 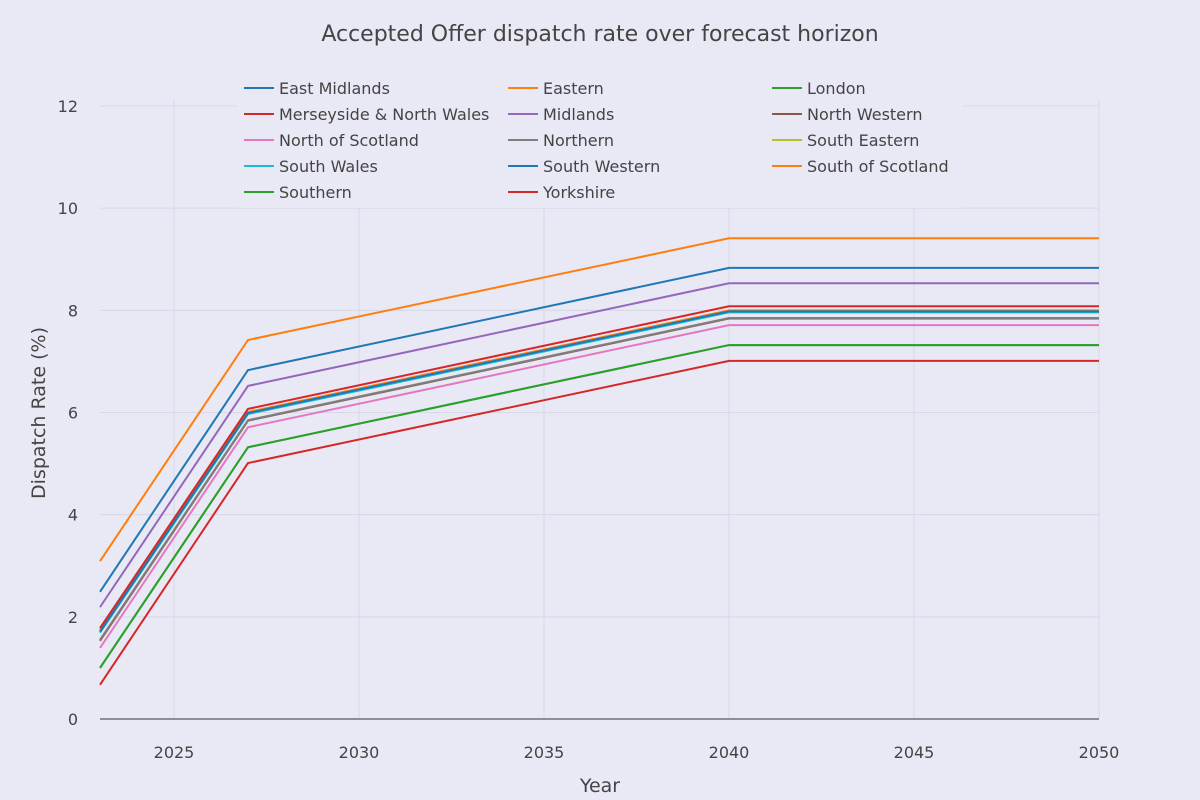 What do you see at coordinates (914, 752) in the screenshot?
I see `x-tick-label: 2045` at bounding box center [914, 752].